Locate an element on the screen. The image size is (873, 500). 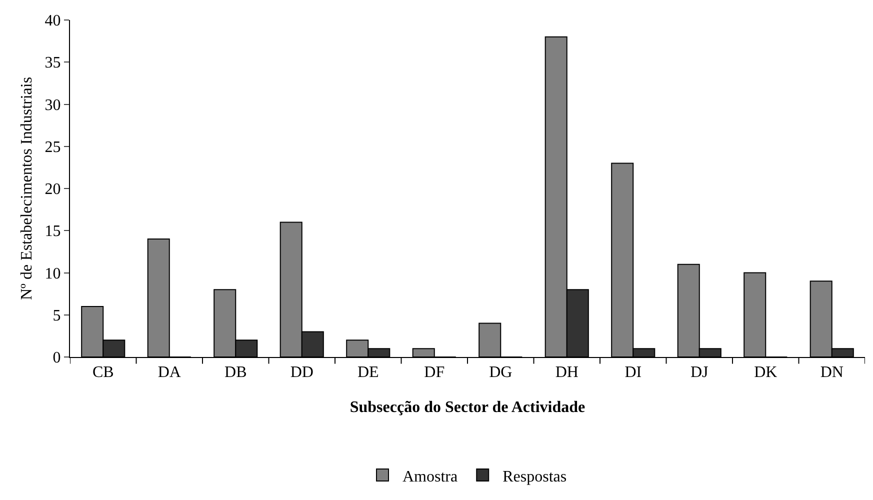
y-tick-label: 30 is located at coordinates (52, 105).